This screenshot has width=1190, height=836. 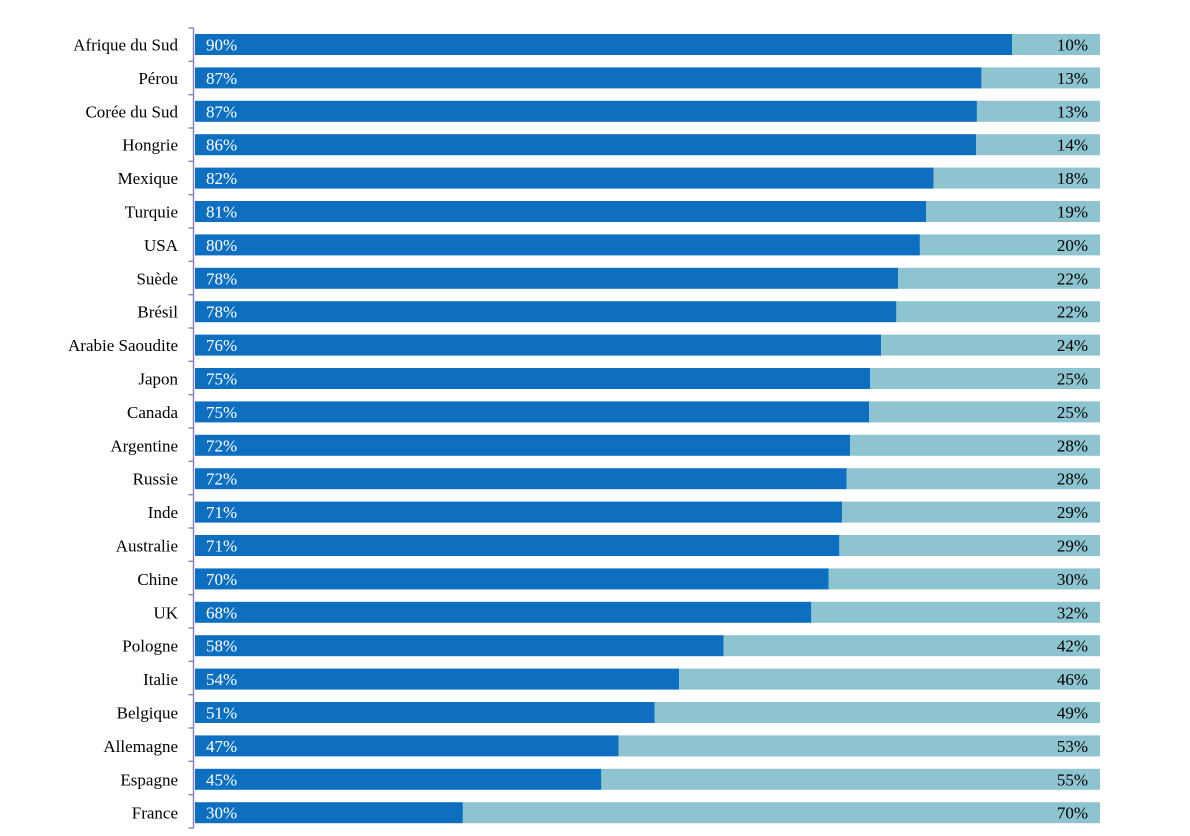 What do you see at coordinates (221, 546) in the screenshot?
I see `data-label-series-1: 71%` at bounding box center [221, 546].